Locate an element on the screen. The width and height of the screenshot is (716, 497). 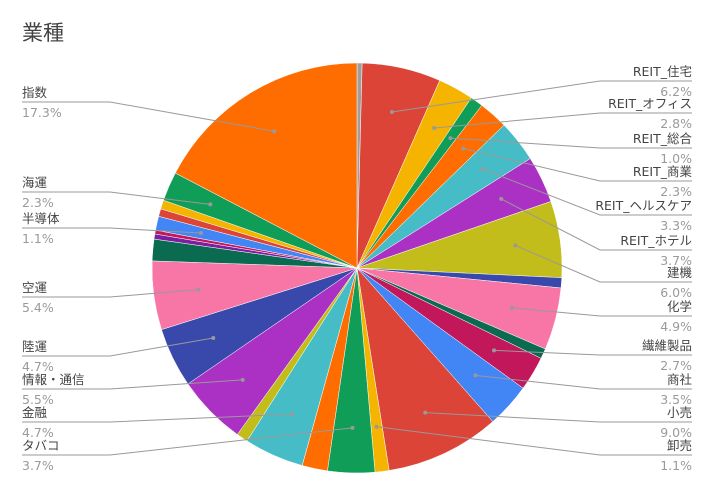
slice-value-label: 2.7% is located at coordinates (676, 365).